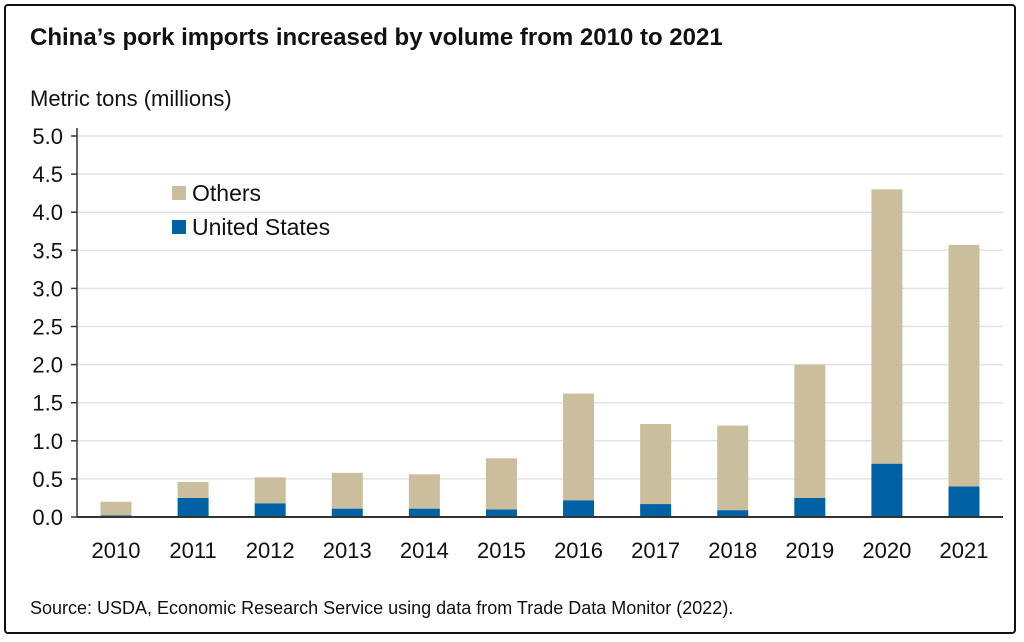 This screenshot has width=1024, height=642. I want to click on bar-others-2014, so click(424, 491).